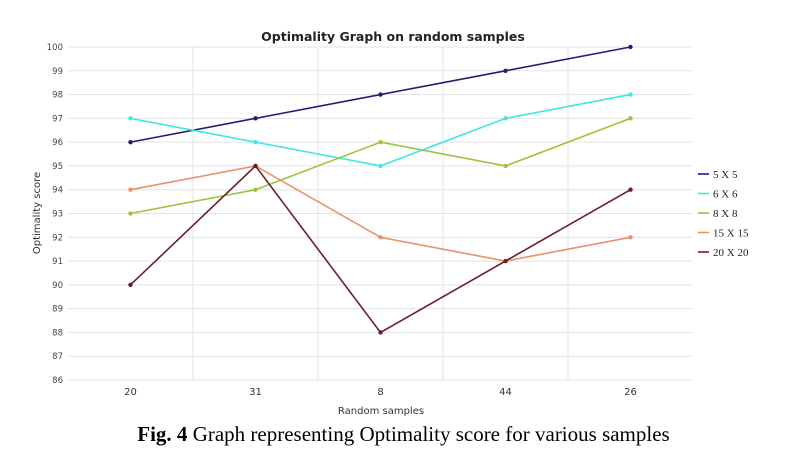 Image resolution: width=807 pixels, height=472 pixels. Describe the element at coordinates (57, 215) in the screenshot. I see `y-tick-label: 93` at that location.